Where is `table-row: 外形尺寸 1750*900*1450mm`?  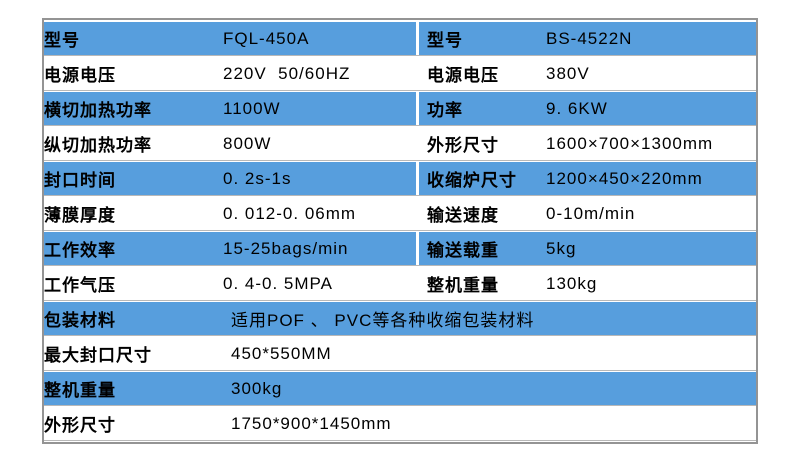
table-row: 外形尺寸 1750*900*1450mm is located at coordinates (400, 423).